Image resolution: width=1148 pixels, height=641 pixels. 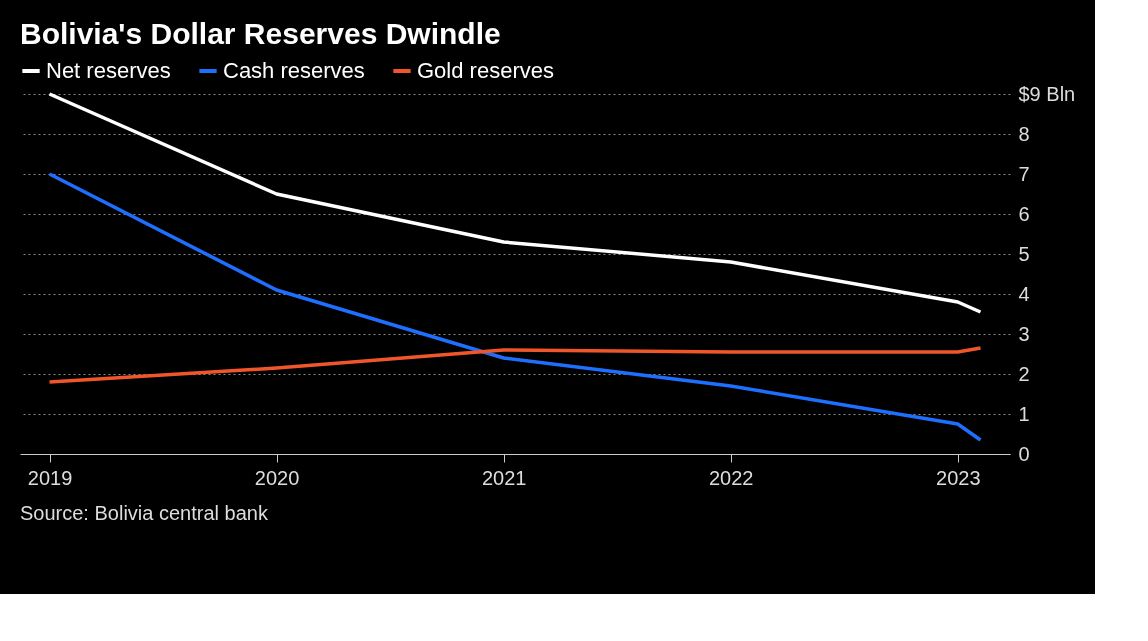 I want to click on y-tick-label: 4, so click(x=1024, y=293).